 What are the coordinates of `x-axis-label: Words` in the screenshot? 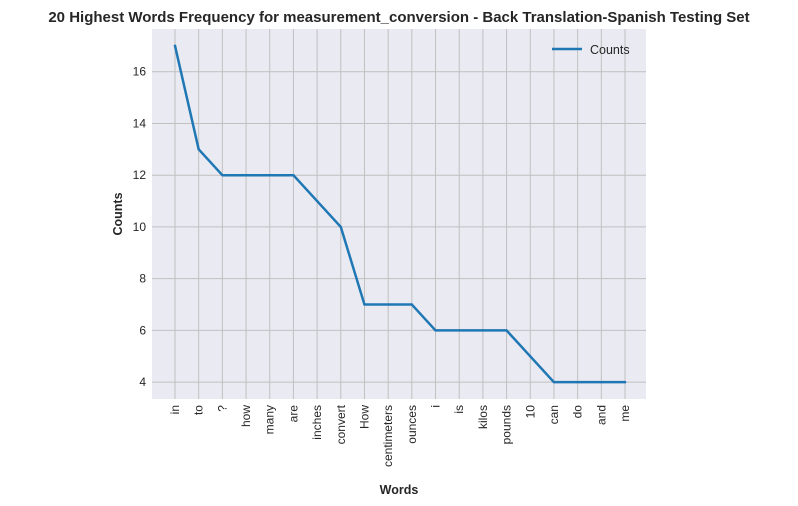 It's located at (399, 490).